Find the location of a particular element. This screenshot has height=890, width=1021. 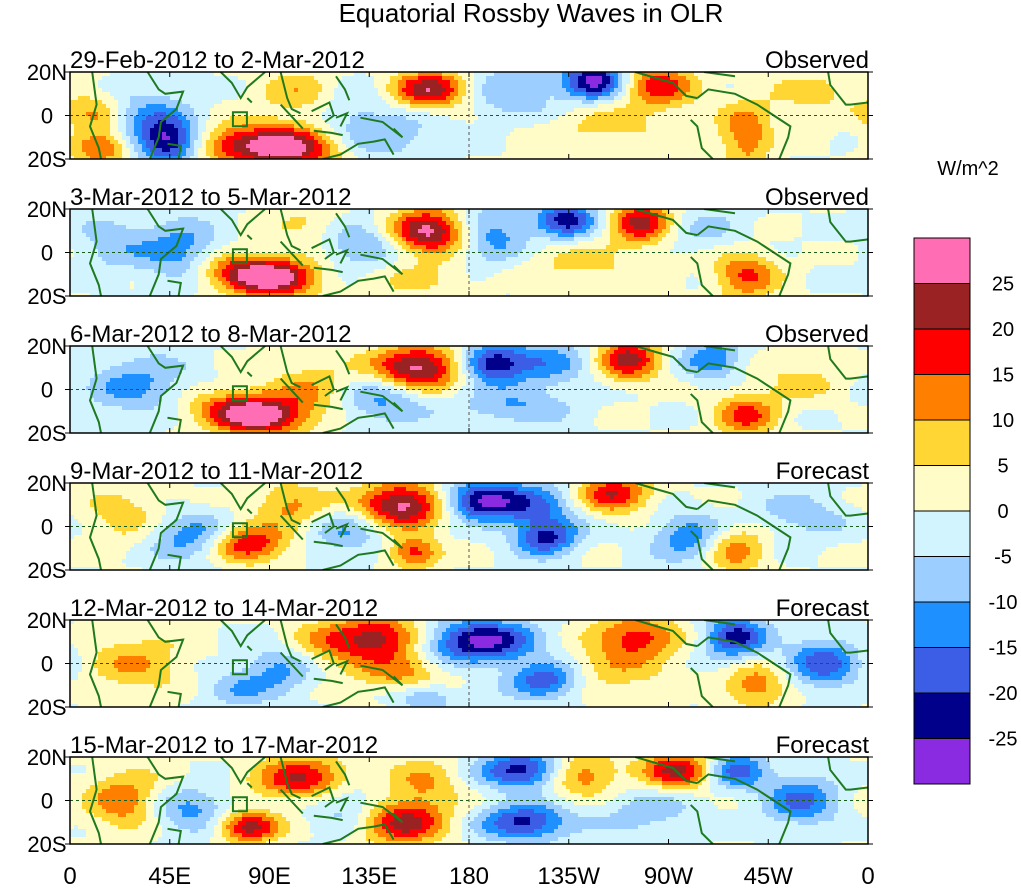

colorbar-label: 20 is located at coordinates (1003, 330).